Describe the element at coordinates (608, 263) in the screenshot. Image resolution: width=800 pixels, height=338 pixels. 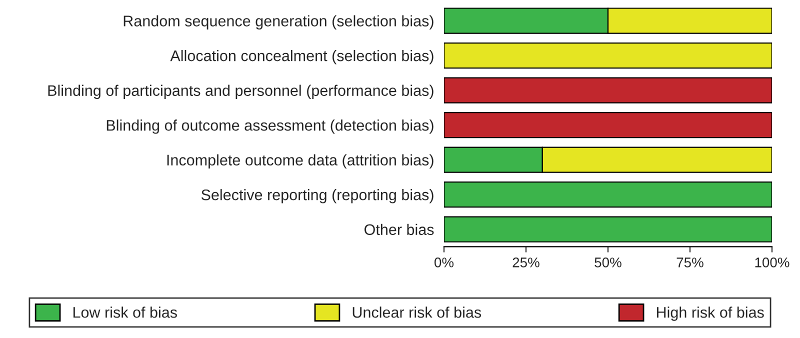
I see `x-tick-label: 50%` at that location.